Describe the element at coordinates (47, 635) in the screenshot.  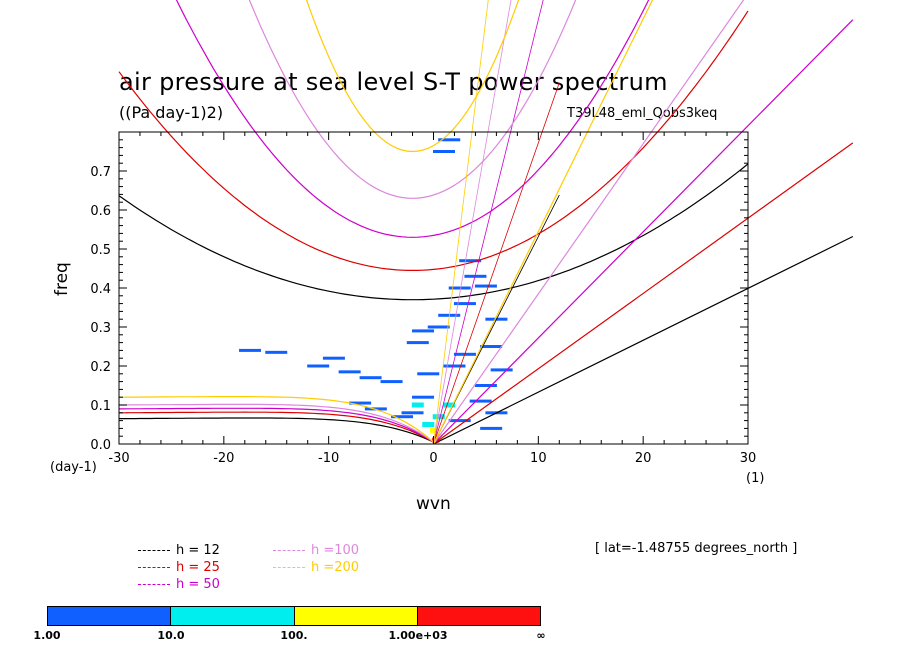
I see `color-bar-label: 1.00` at that location.